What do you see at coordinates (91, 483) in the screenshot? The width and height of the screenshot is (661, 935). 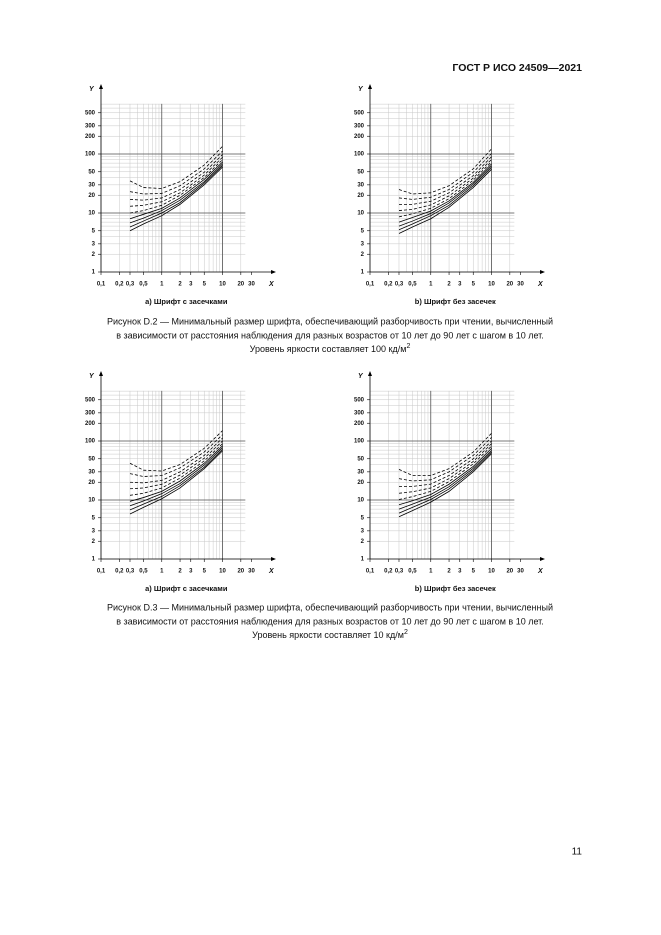 I see `y-tick-label: 20` at bounding box center [91, 483].